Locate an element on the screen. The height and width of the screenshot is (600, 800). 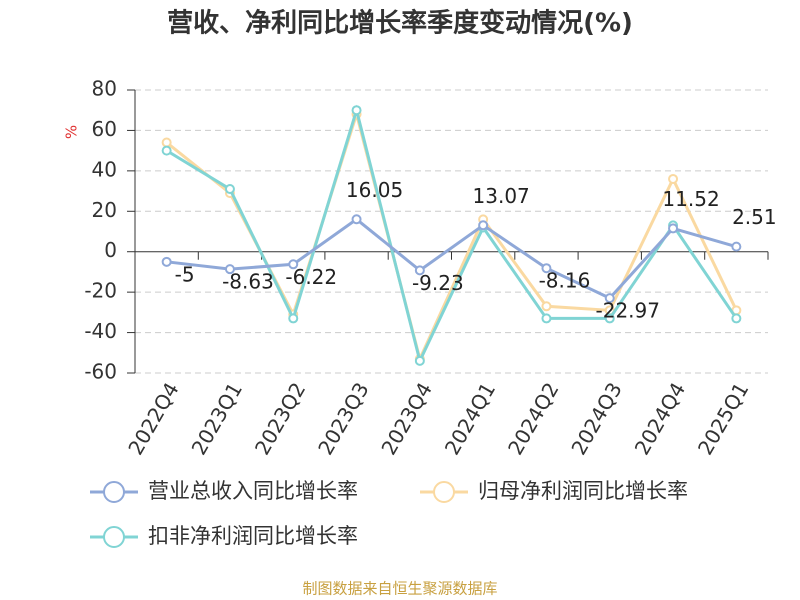
y-tick-label: 20 is located at coordinates (104, 210).